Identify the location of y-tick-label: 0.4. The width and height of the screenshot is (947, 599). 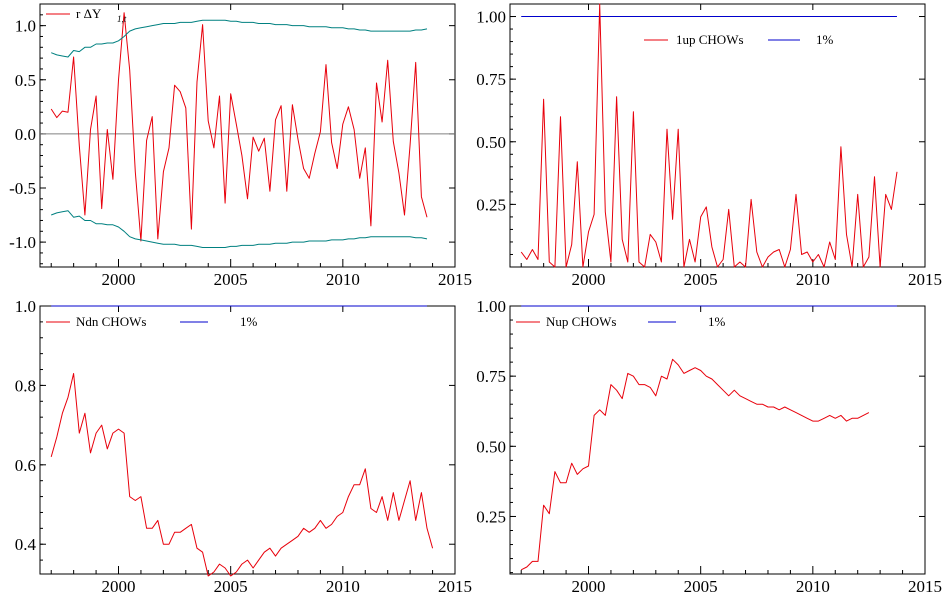
(26, 544).